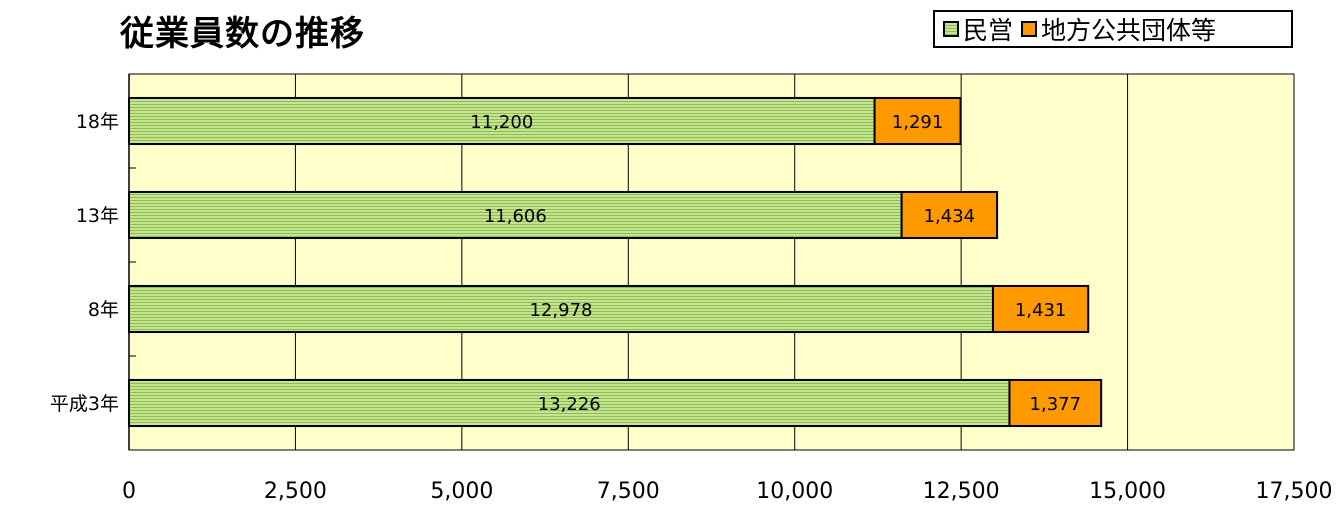 The width and height of the screenshot is (1337, 506). I want to click on data-label: 1,291, so click(918, 122).